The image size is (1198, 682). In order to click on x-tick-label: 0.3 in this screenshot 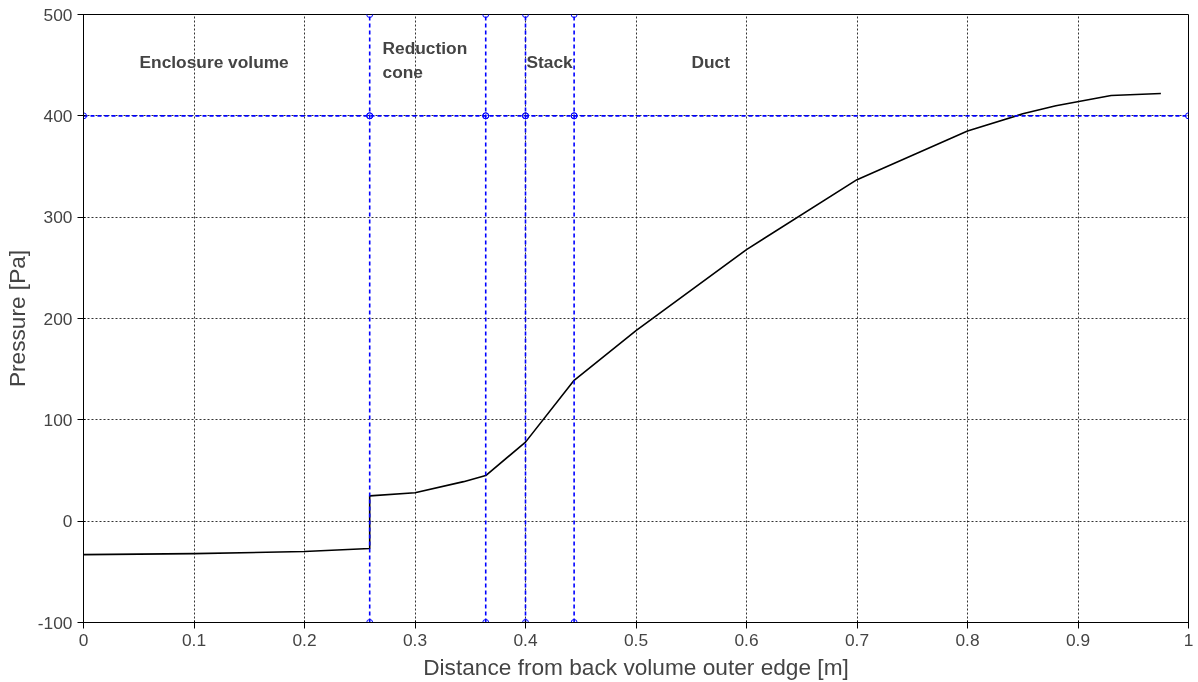, I will do `click(415, 639)`.